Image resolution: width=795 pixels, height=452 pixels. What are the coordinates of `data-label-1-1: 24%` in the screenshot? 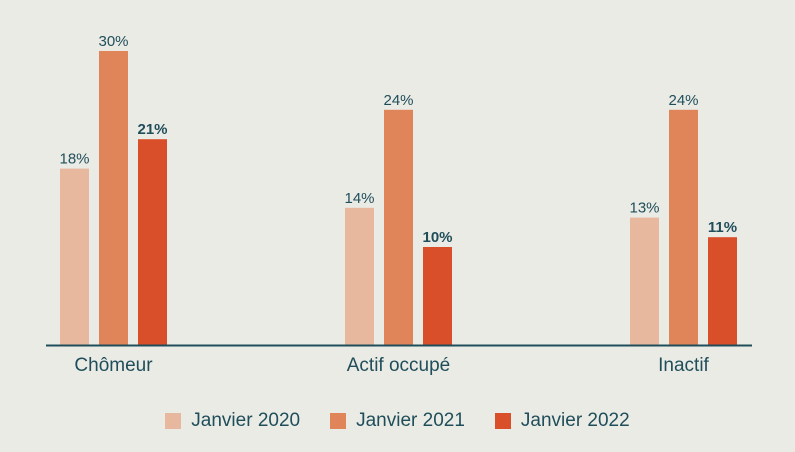 It's located at (398, 100).